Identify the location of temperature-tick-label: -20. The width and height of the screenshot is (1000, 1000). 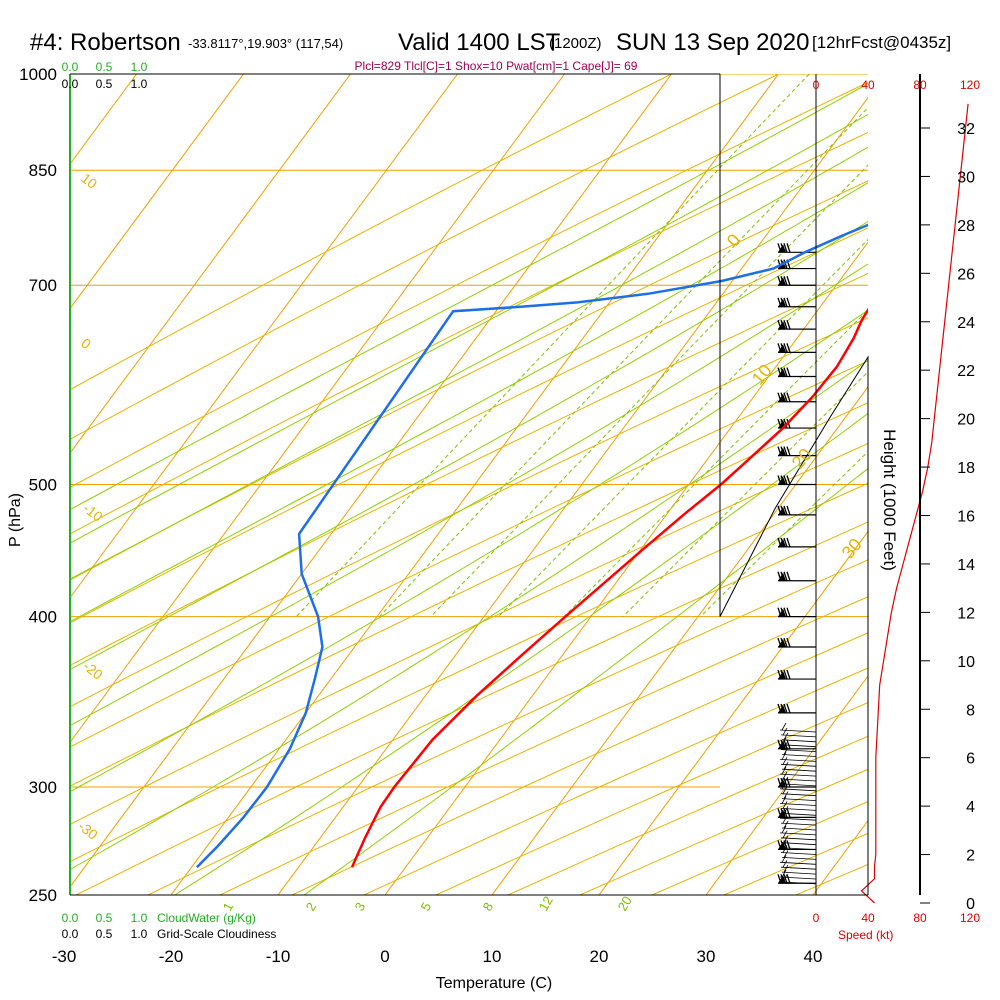
(171, 956).